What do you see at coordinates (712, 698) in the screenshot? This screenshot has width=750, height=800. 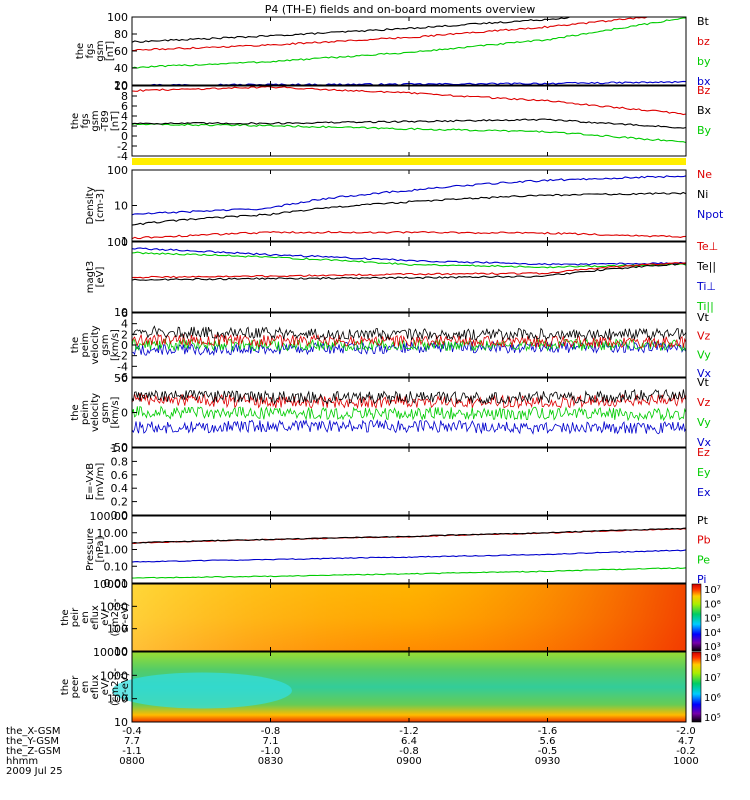 I see `colorbar-label: 10⁶` at bounding box center [712, 698].